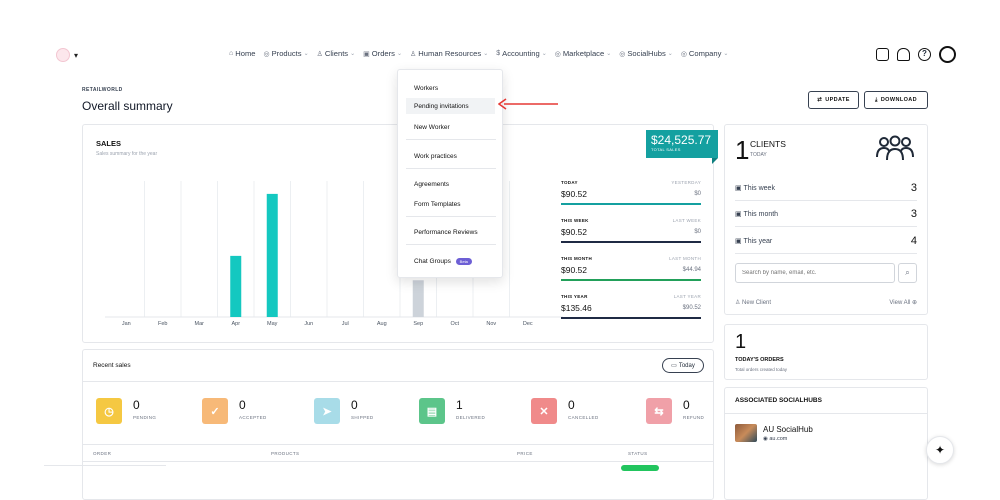  Describe the element at coordinates (109, 411) in the screenshot. I see `clock-icon: ◷` at that location.